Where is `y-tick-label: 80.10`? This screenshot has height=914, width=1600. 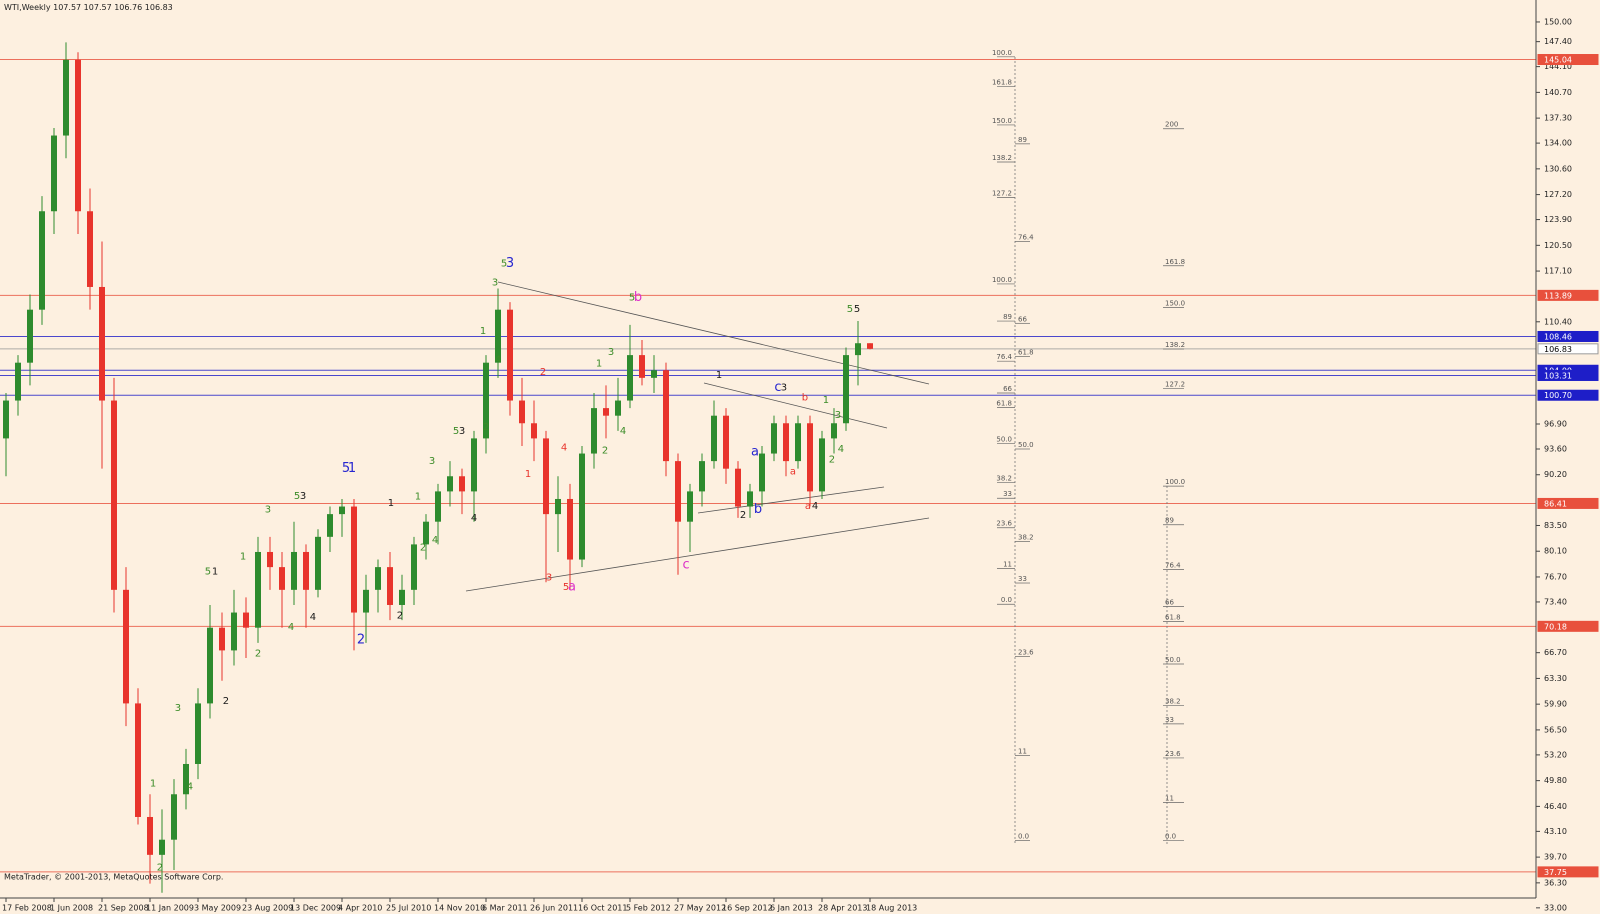 y-tick-label: 80.10 is located at coordinates (1555, 551).